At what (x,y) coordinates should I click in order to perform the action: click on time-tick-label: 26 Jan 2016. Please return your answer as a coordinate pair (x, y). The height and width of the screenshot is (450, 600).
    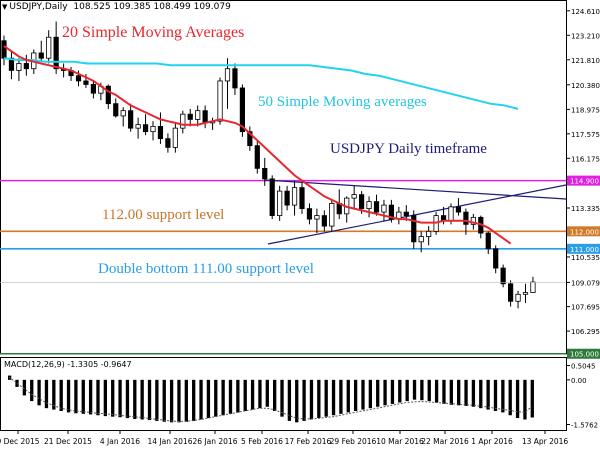
    Looking at the image, I should click on (215, 441).